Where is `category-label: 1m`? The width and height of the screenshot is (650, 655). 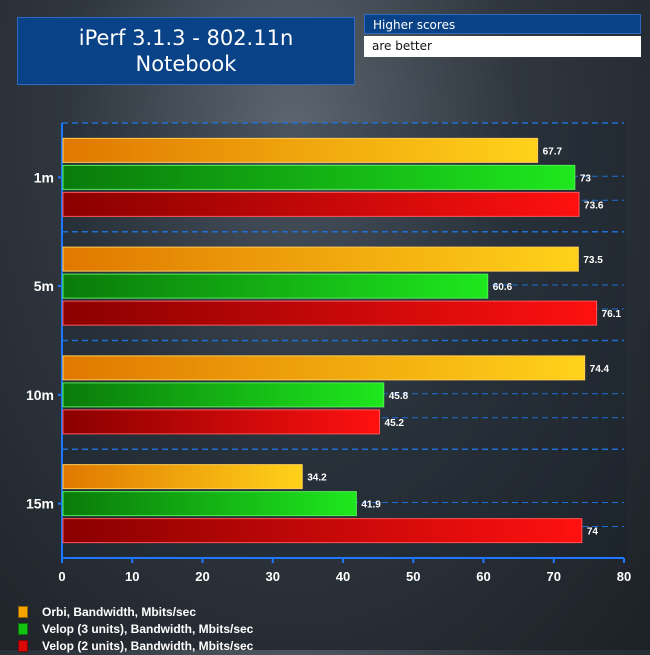
category-label: 1m is located at coordinates (44, 177).